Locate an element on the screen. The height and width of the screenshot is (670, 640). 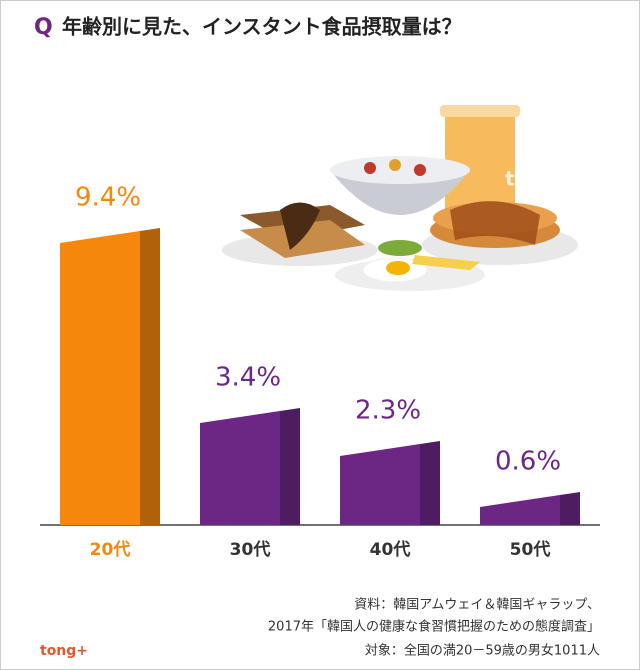
value-label: 9.4% is located at coordinates (108, 198).